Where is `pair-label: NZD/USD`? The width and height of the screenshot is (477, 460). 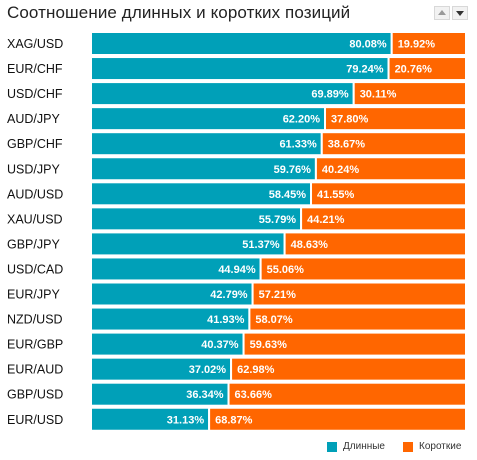
pair-label: NZD/USD is located at coordinates (35, 320).